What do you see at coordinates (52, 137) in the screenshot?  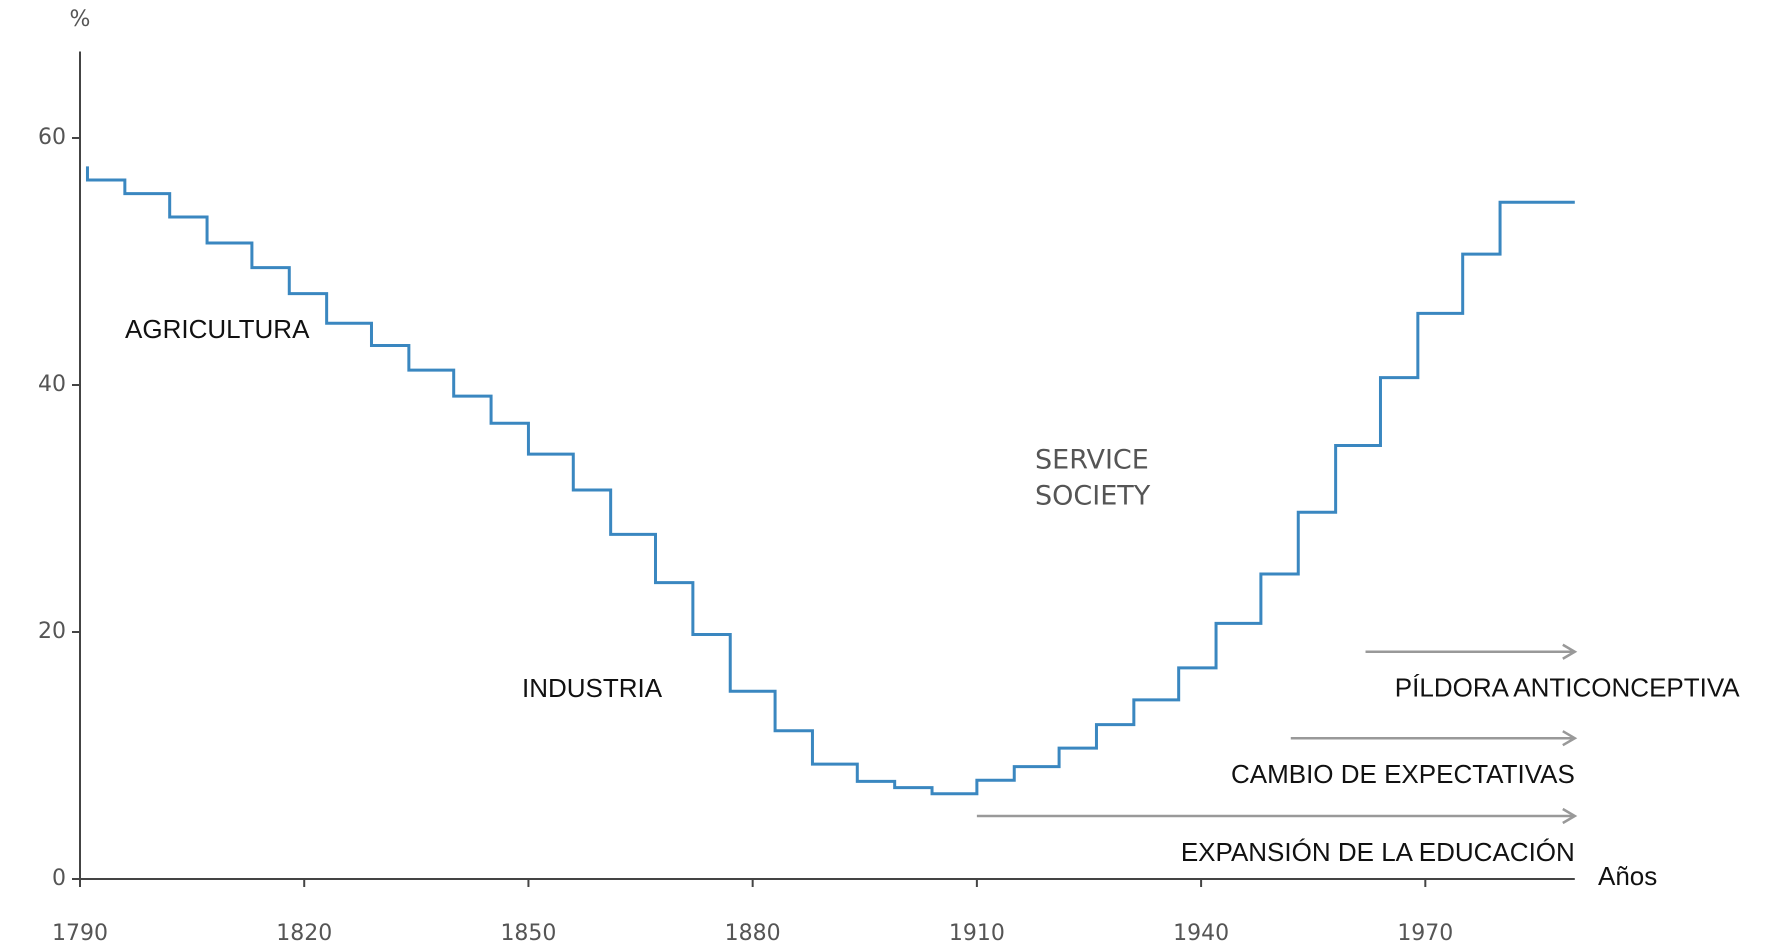 I see `y-tick-label: 60` at bounding box center [52, 137].